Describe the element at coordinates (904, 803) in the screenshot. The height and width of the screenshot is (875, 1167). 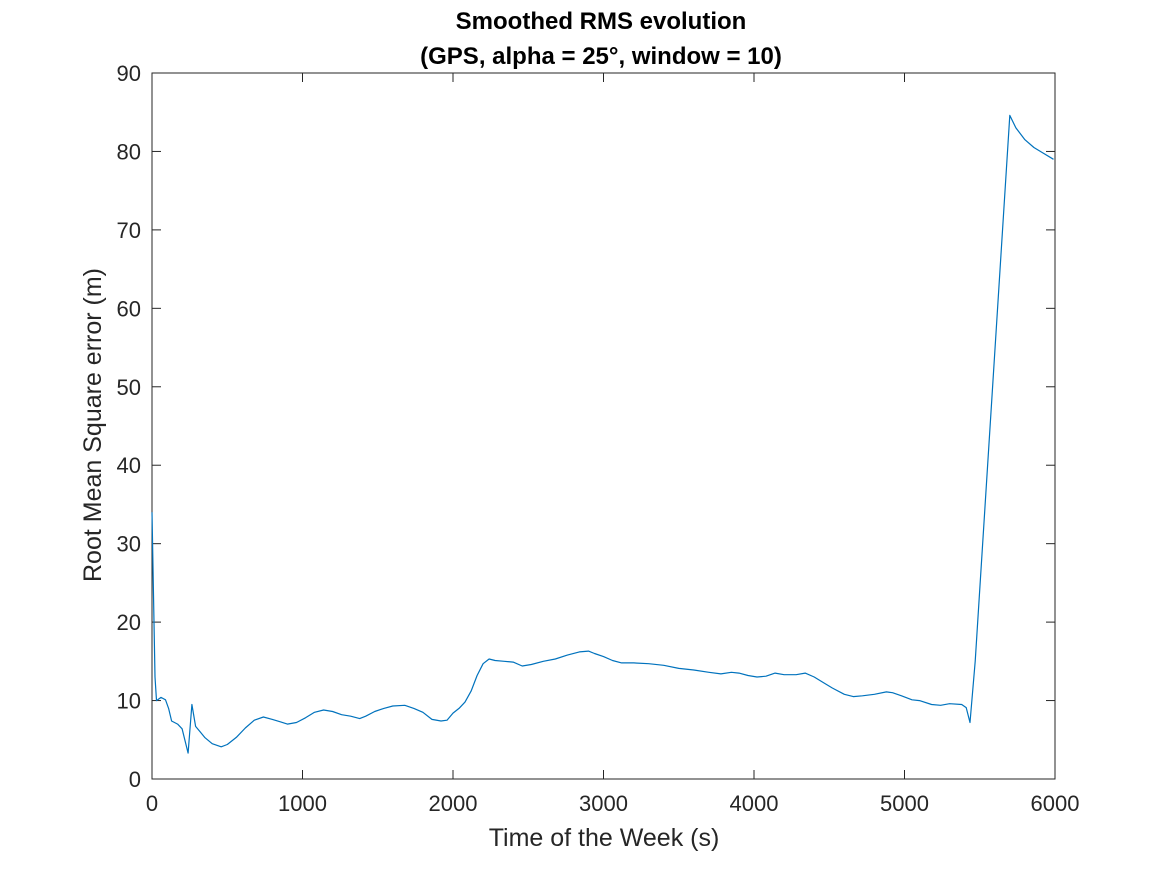
I see `x-tick-label: 5000` at that location.